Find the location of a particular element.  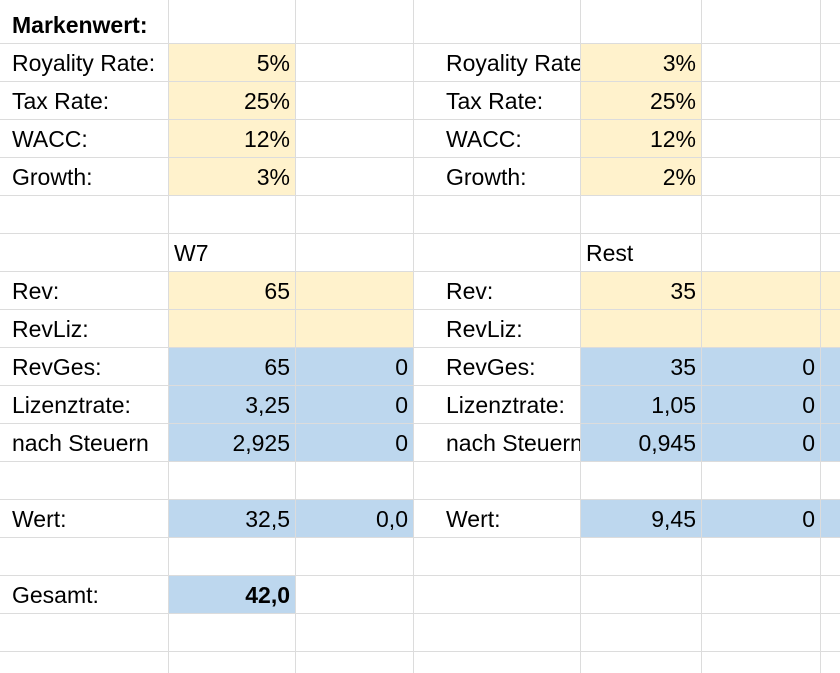

label-rev: Rev: is located at coordinates (36, 291).